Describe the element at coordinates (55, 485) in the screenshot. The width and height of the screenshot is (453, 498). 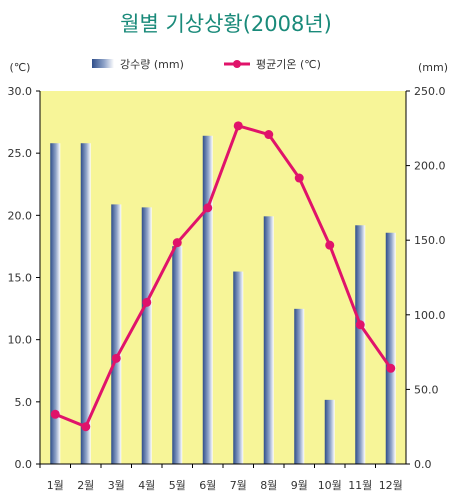
I see `x-tick-label: 1월` at that location.